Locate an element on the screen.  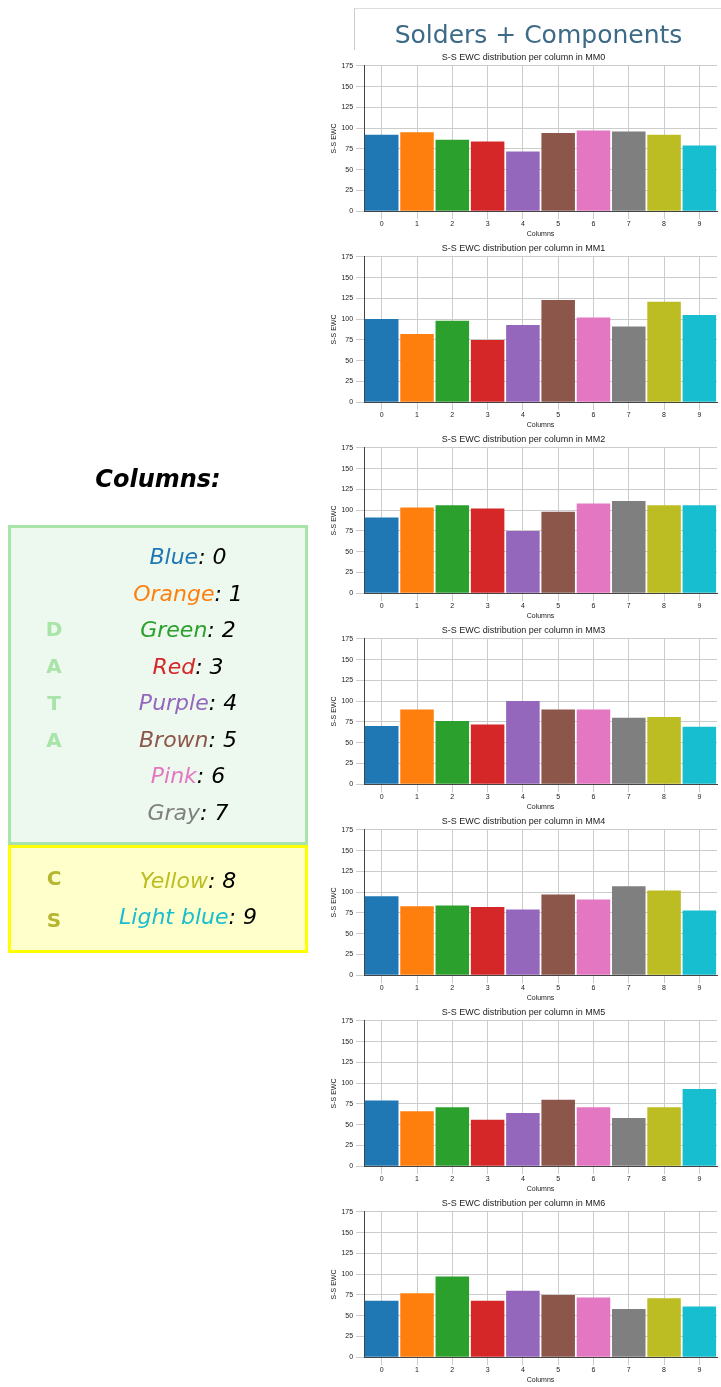
chart-title: S-S EWC distribution per column in MM6 is located at coordinates (523, 1202).